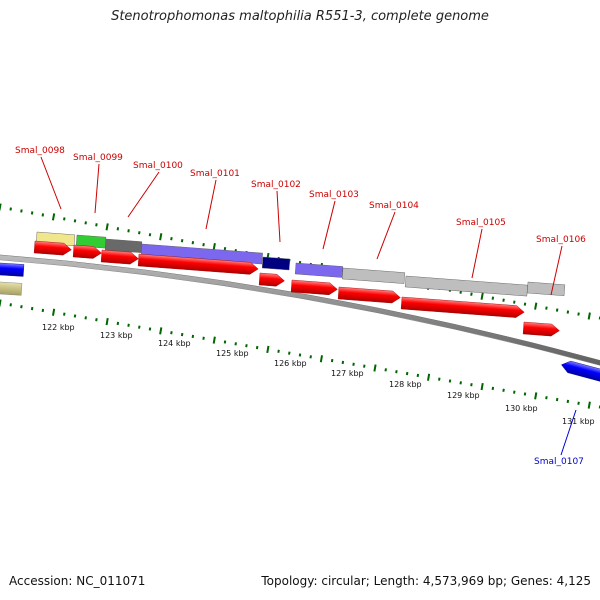 The image size is (600, 600). Describe the element at coordinates (40, 151) in the screenshot. I see `gene-label: Smal_0098` at that location.